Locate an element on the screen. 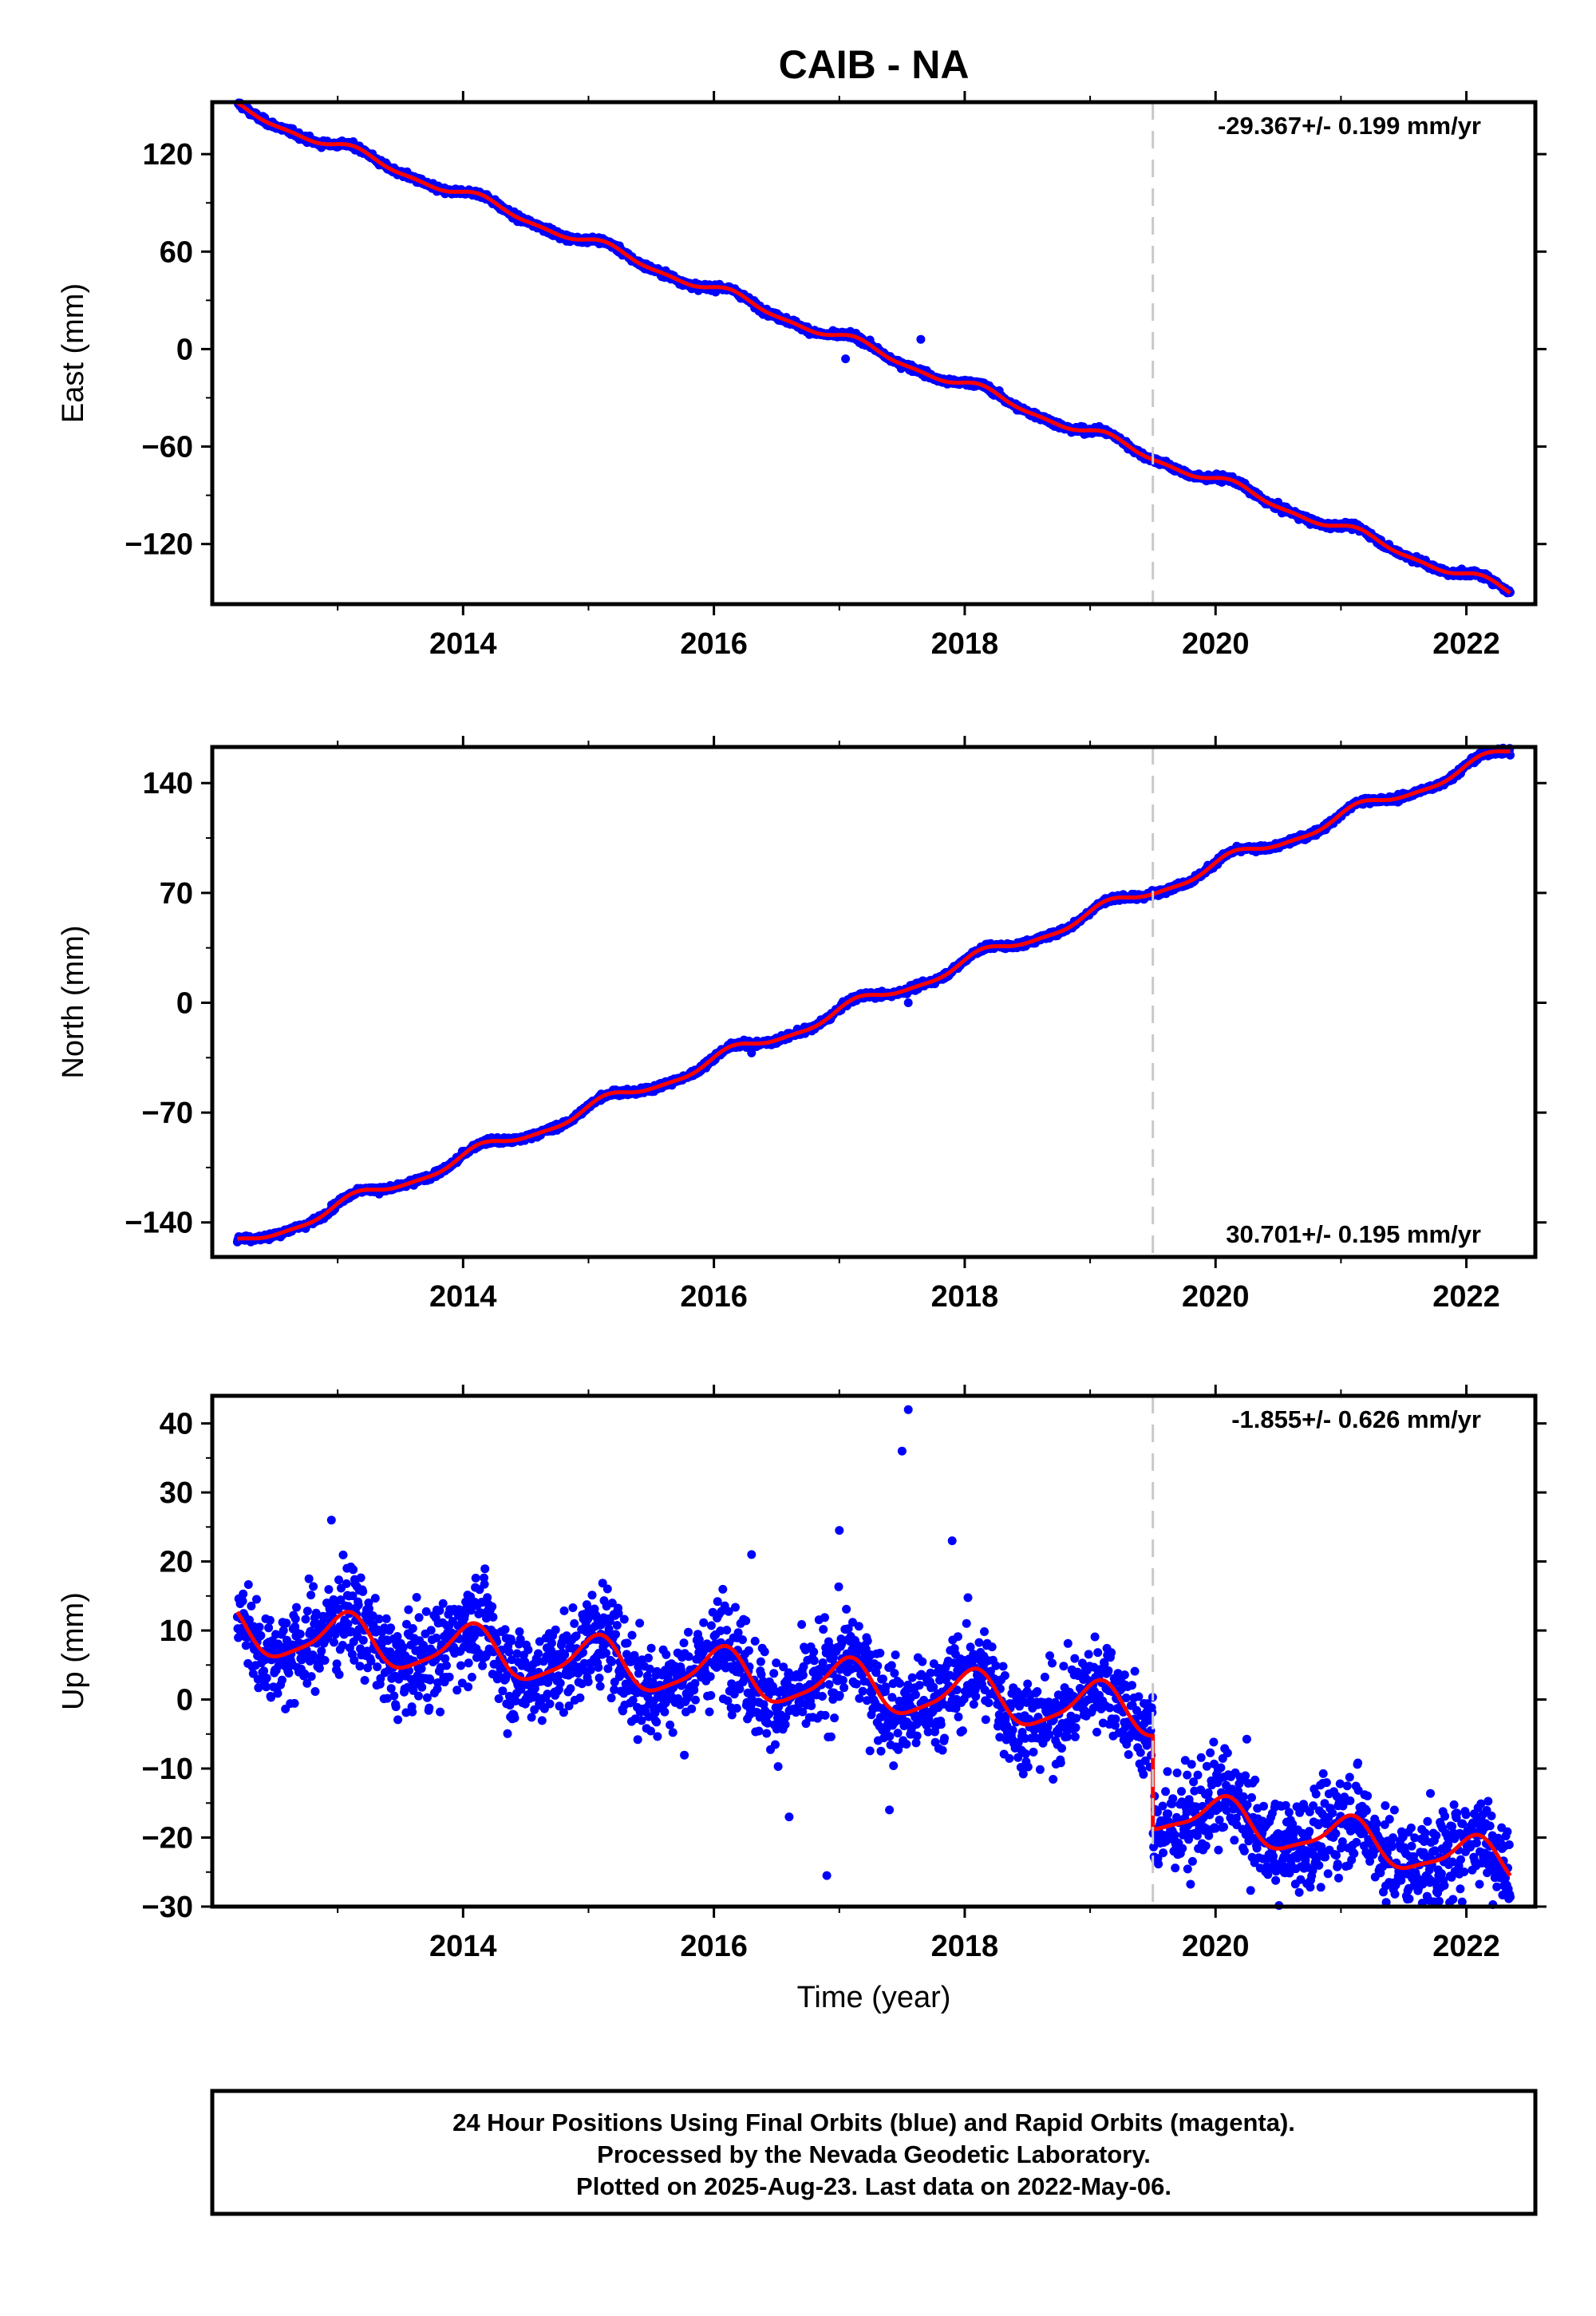 This screenshot has width=1596, height=2316. east-x-tick-label: 2018 is located at coordinates (965, 644).